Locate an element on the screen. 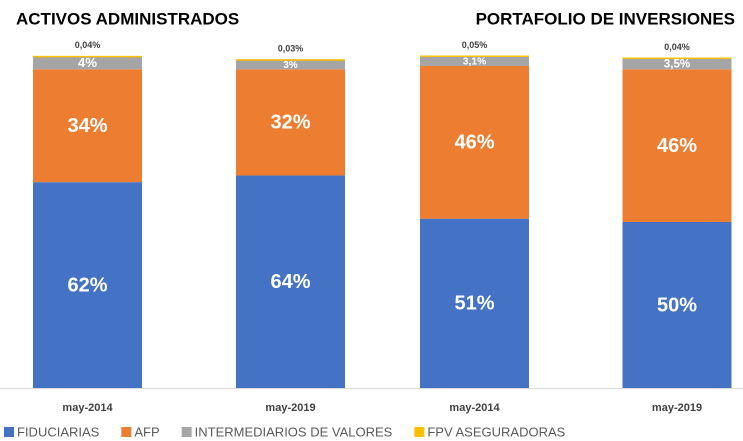  legend-label: FPV ASEGURADORAS is located at coordinates (496, 431).